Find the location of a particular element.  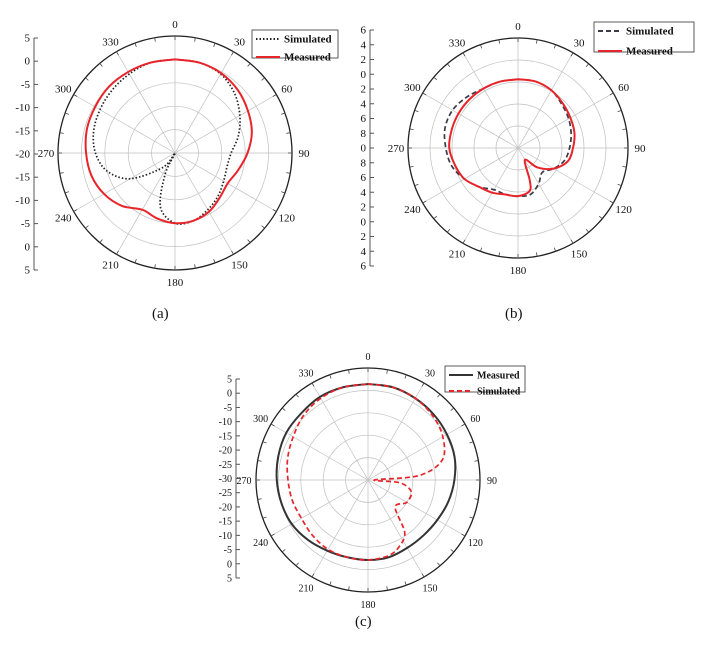

legend-b: Simulated Measured is located at coordinates (644, 39).